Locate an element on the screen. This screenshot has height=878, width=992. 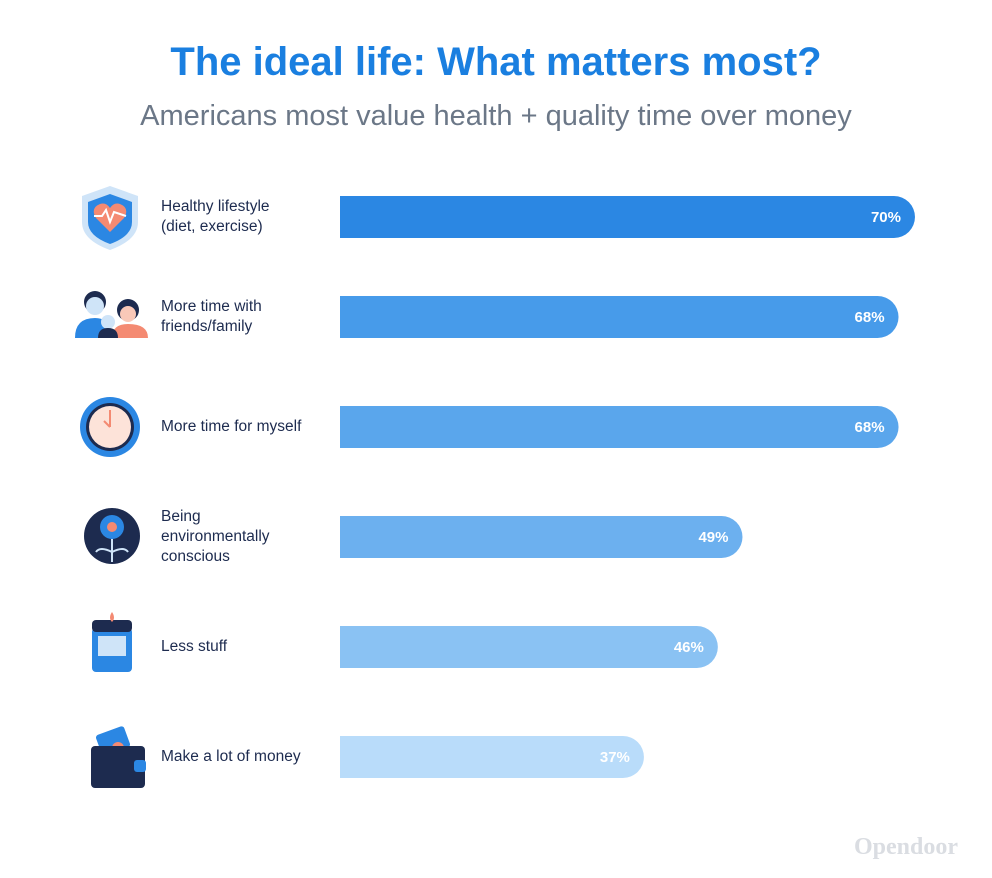
category-label: Make a lot of money is located at coordinates (231, 756).